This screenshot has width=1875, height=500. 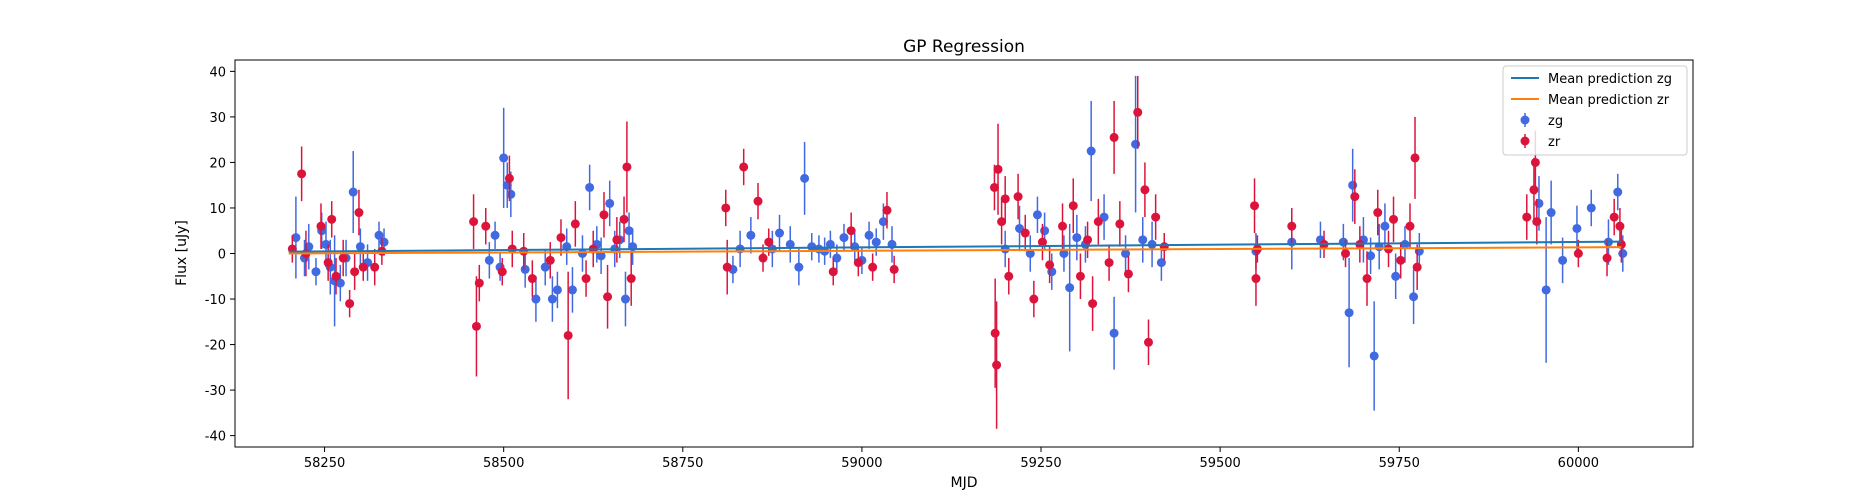 I want to click on x-tick-label: 59750, so click(x=1399, y=463).